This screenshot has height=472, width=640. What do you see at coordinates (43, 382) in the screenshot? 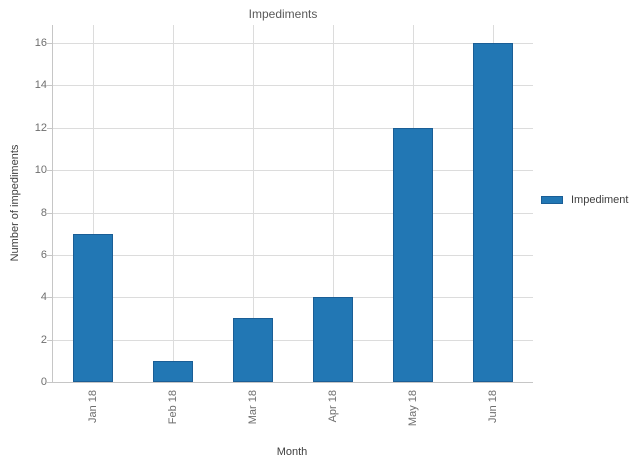
I see `y-tick-label: 0` at bounding box center [43, 382].